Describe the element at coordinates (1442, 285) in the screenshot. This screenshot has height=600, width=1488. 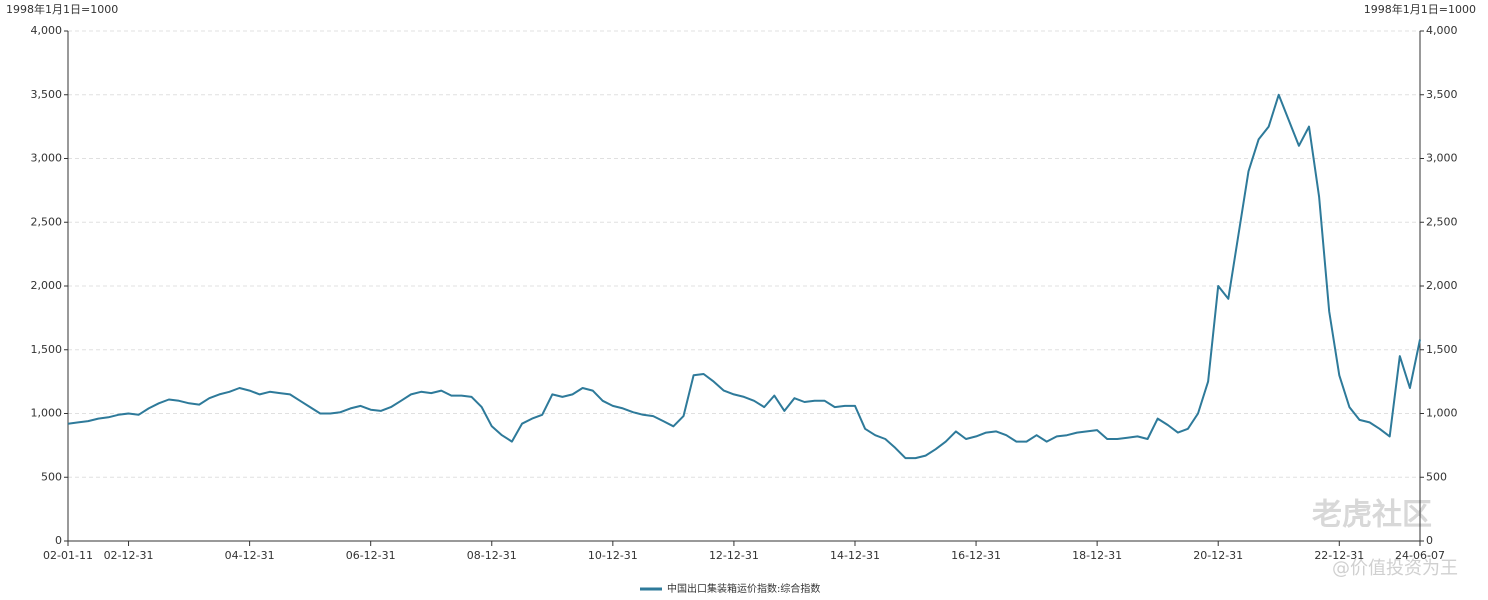
I see `y2-tick-label: 2,000` at that location.